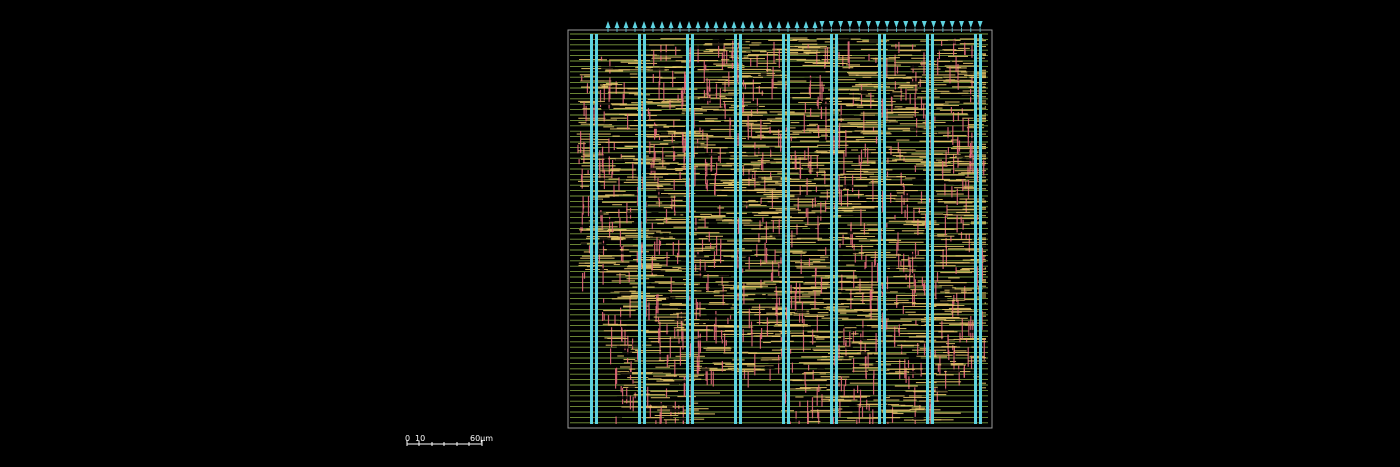 The width and height of the screenshot is (1400, 467). I want to click on scale-label-10: 10, so click(420, 438).